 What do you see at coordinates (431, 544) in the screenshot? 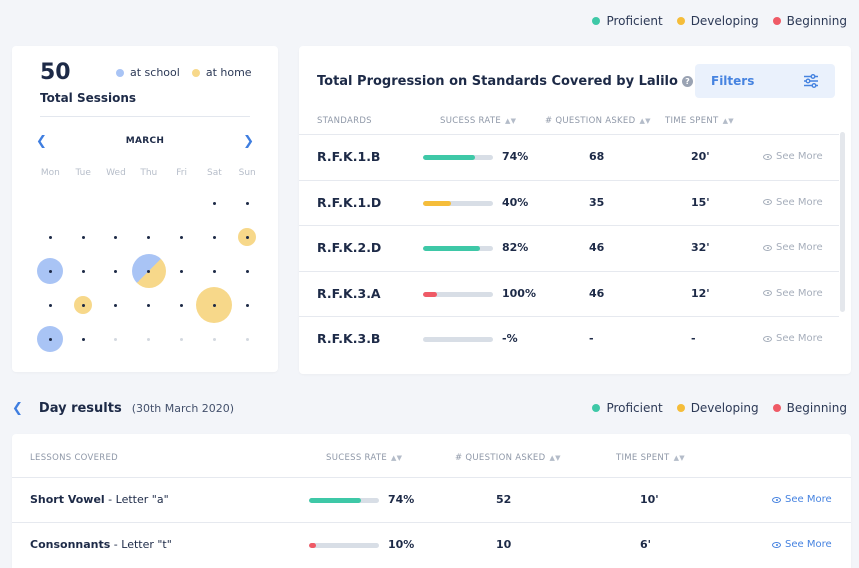
I see `table-row: Consonnants - Letter "t" 10% 10 6' See More` at bounding box center [431, 544].